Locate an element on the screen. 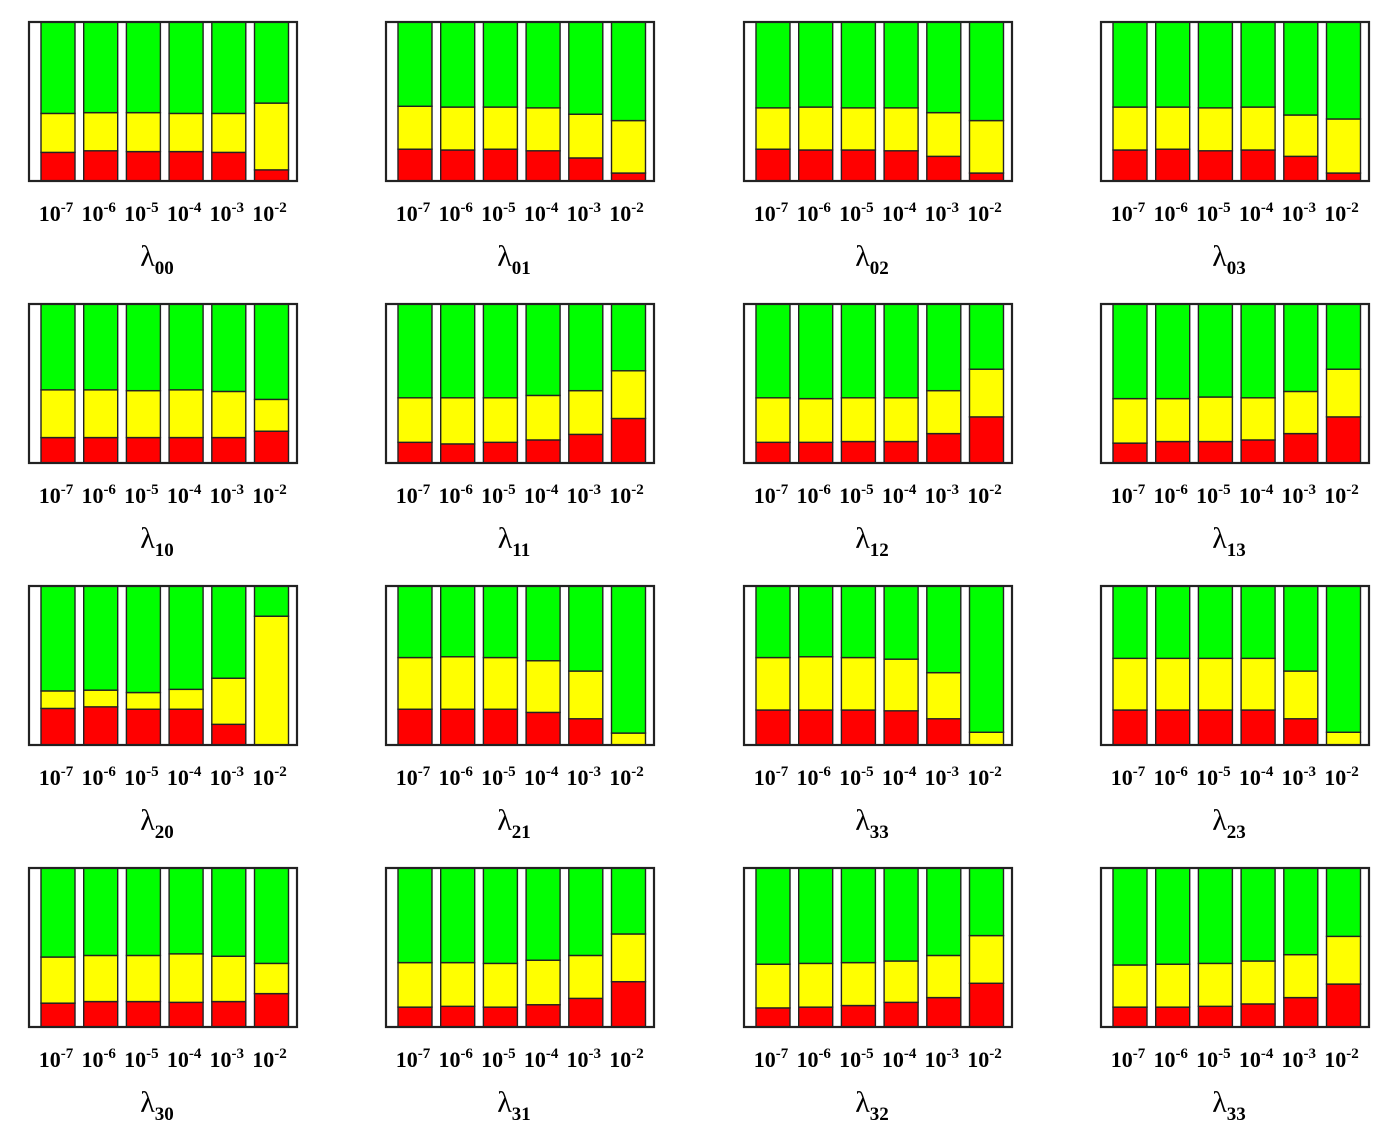 This screenshot has width=1397, height=1136. x-axis-label: λ00 is located at coordinates (157, 259).